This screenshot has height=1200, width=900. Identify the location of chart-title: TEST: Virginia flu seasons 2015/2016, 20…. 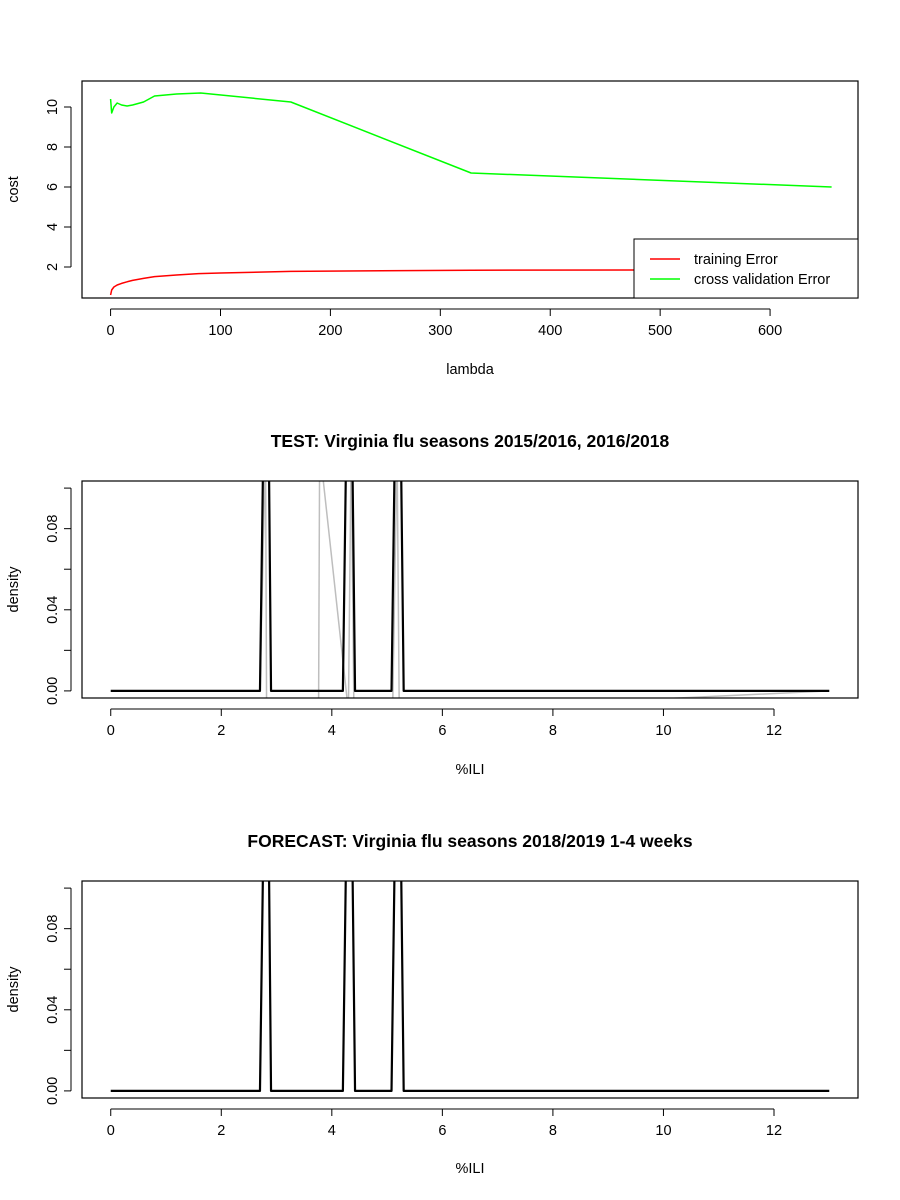
(470, 441).